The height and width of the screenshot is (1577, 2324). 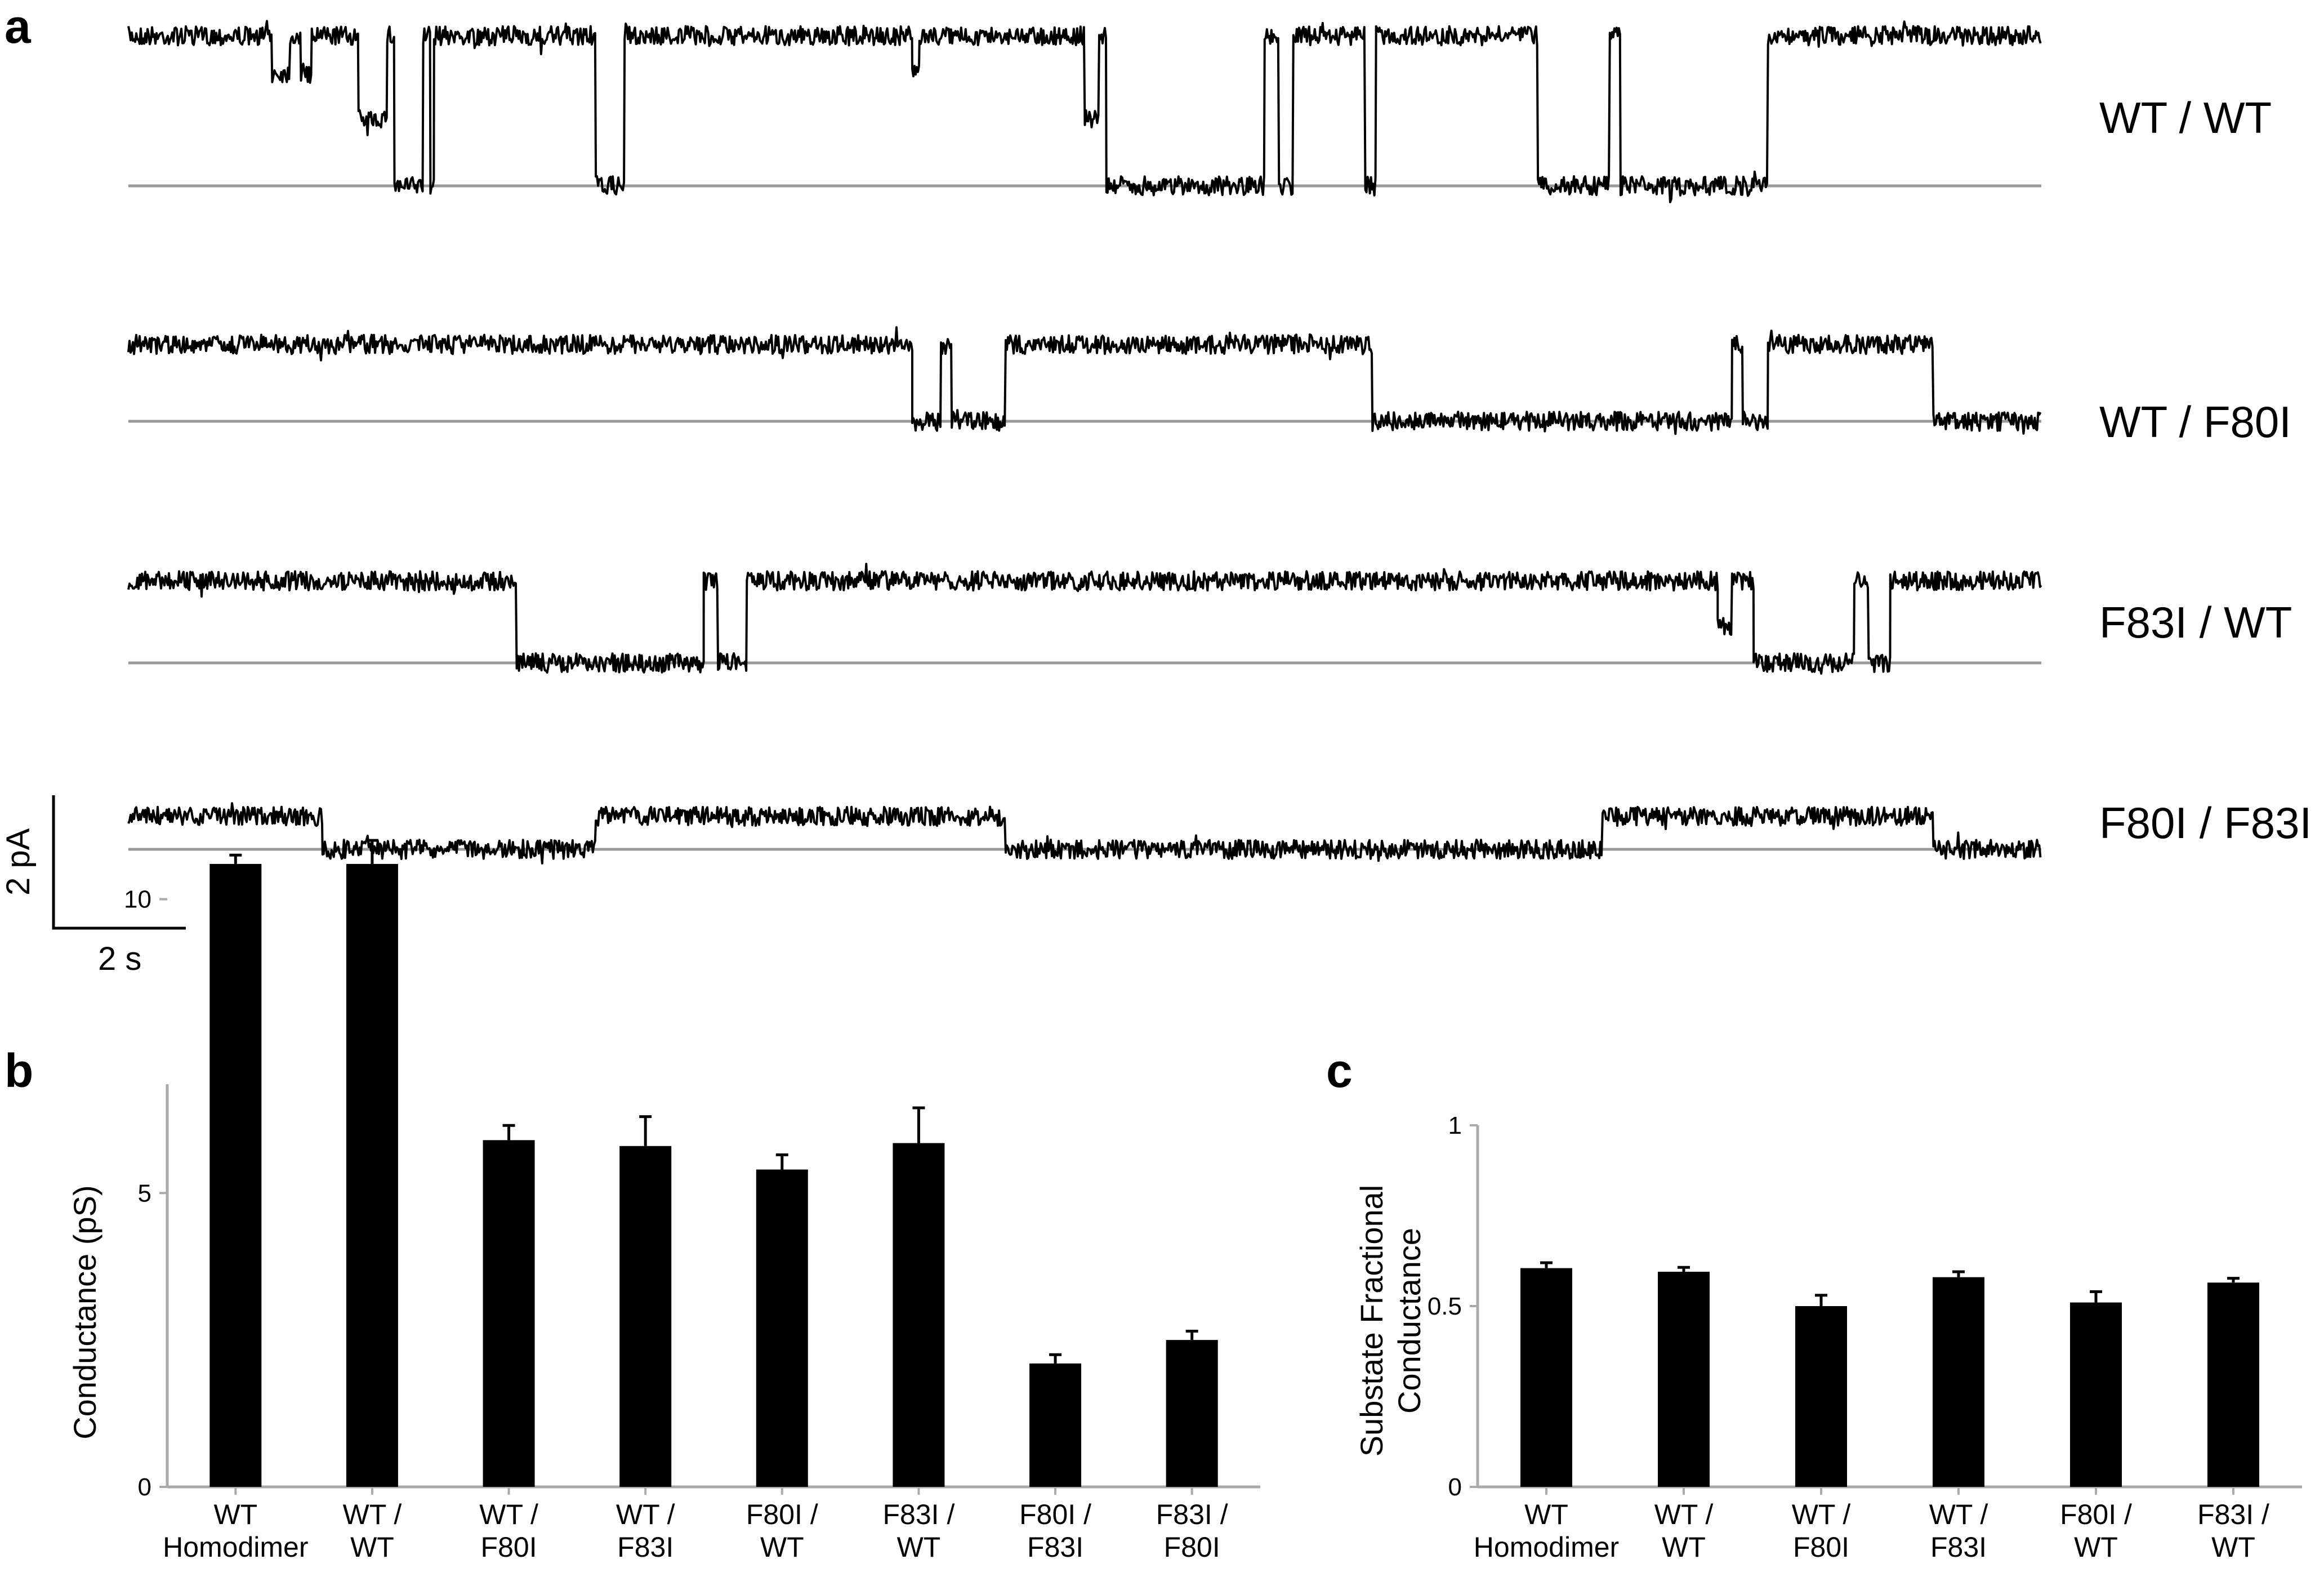 I want to click on panel-letter-c: c, so click(x=1339, y=1070).